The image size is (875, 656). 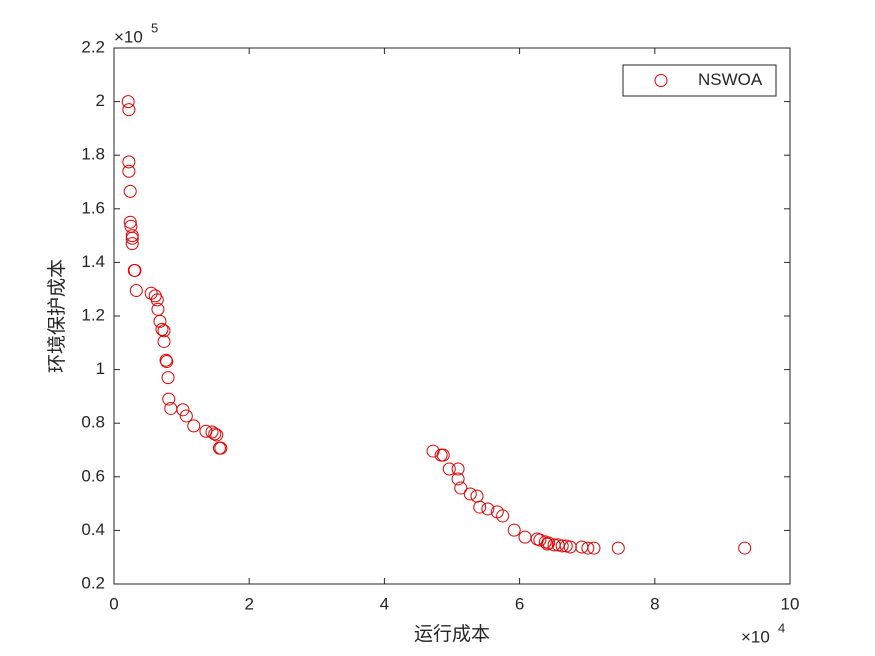 I want to click on x-tick-label: 0, so click(x=113, y=603).